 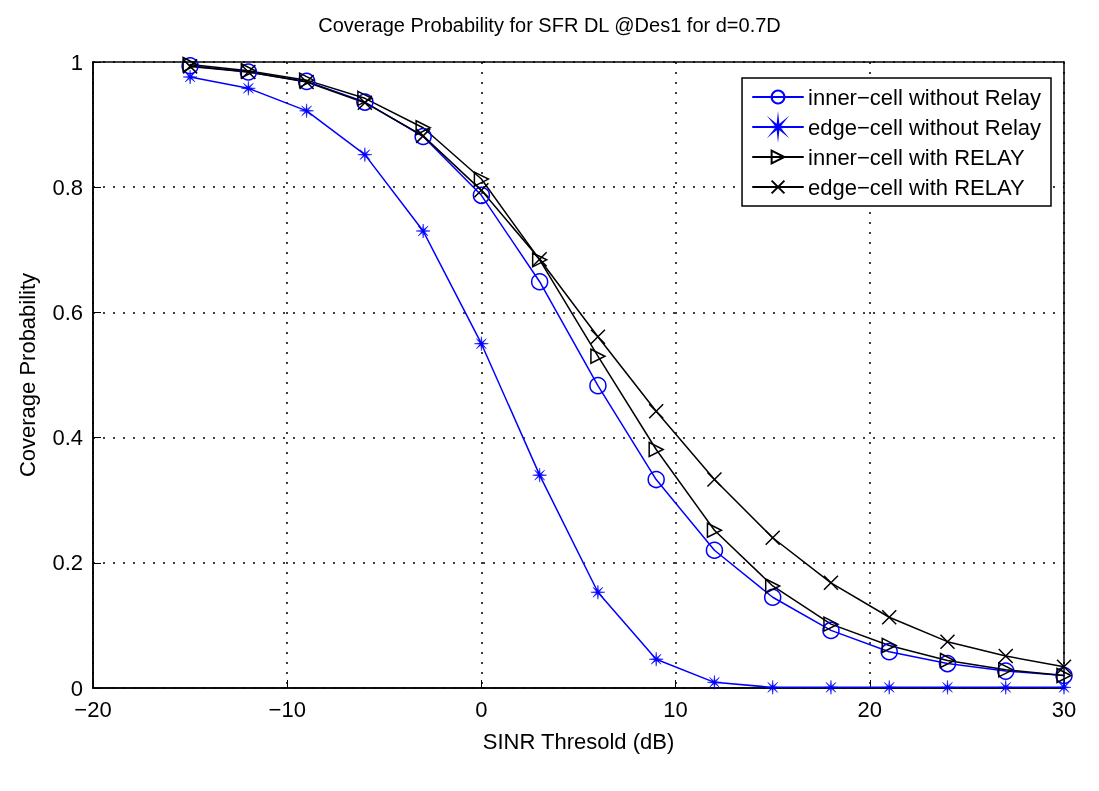 I want to click on y-tick-label: 0.4, so click(x=67, y=438).